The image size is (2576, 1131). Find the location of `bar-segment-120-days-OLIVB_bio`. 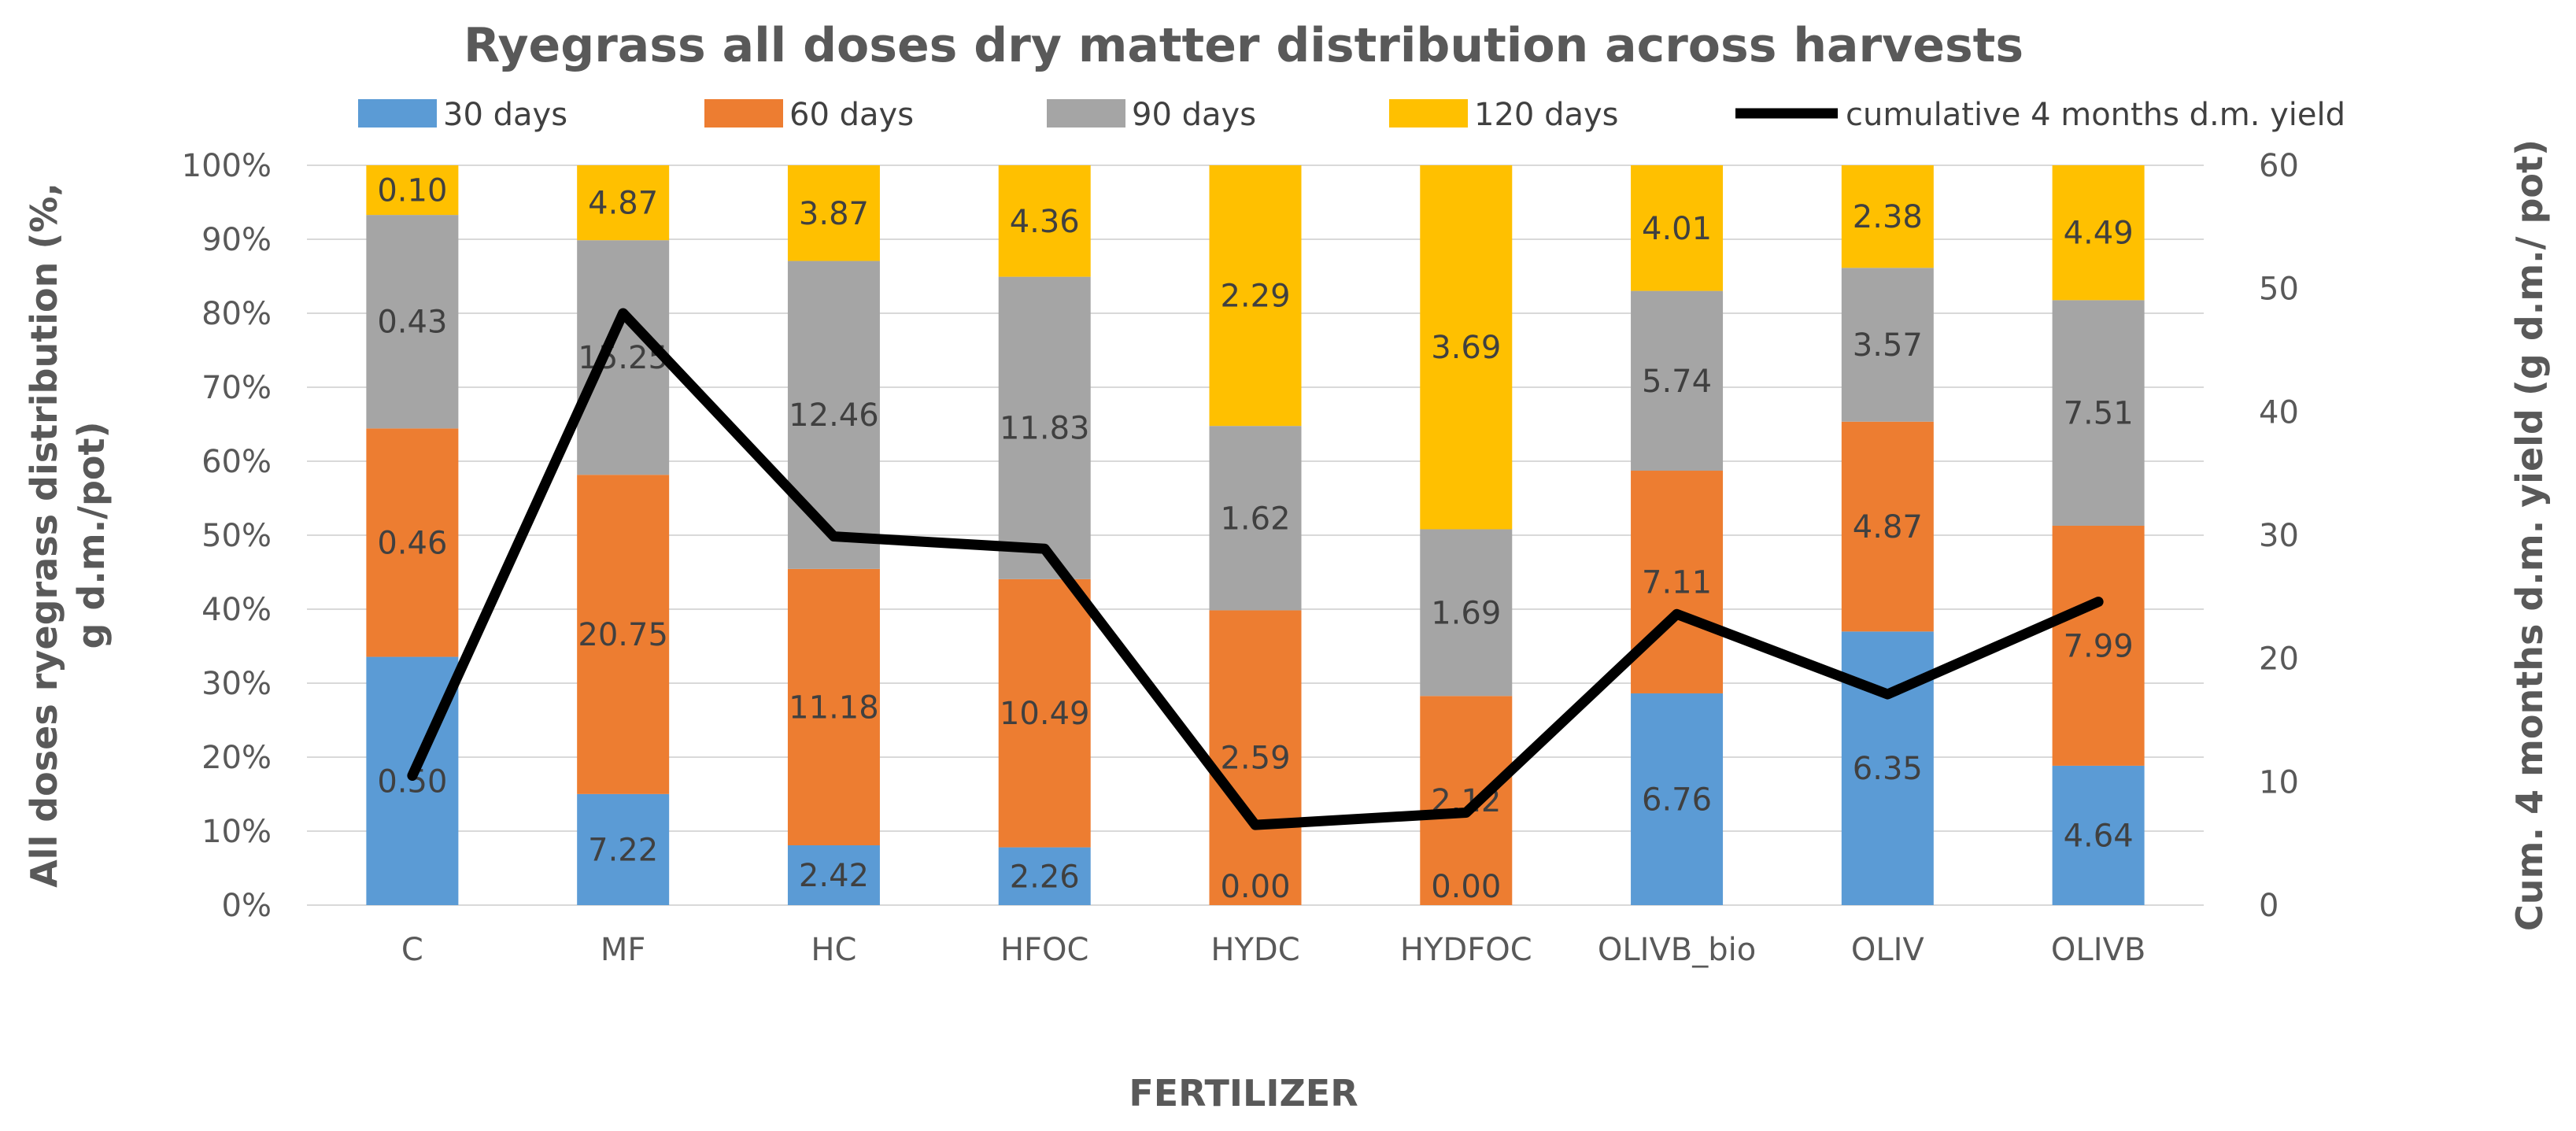

bar-segment-120-days-OLIVB_bio is located at coordinates (1678, 228).